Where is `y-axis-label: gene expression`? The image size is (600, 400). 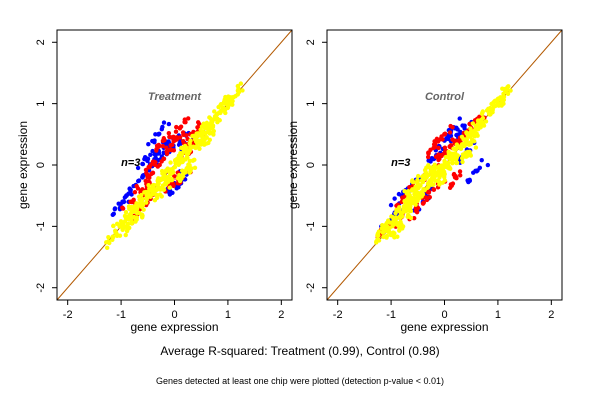
y-axis-label: gene expression is located at coordinates (23, 165).